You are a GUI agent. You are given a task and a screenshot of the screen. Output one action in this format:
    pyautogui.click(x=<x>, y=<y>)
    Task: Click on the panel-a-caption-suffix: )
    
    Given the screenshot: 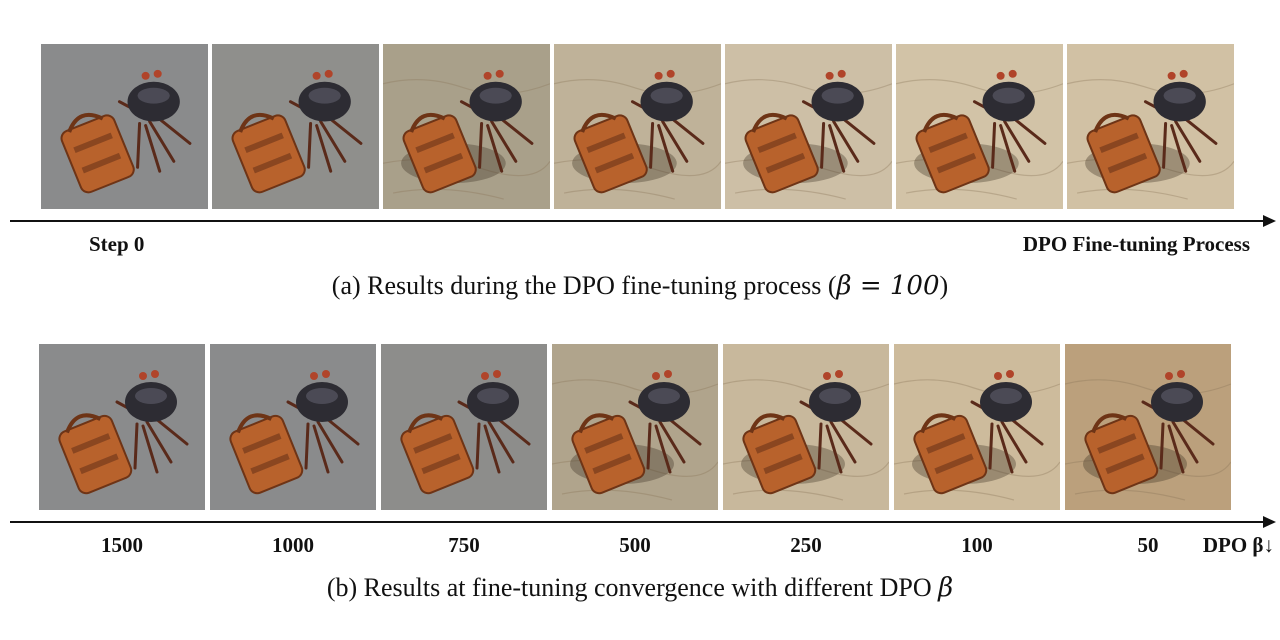 What is the action you would take?
    pyautogui.click(x=944, y=285)
    